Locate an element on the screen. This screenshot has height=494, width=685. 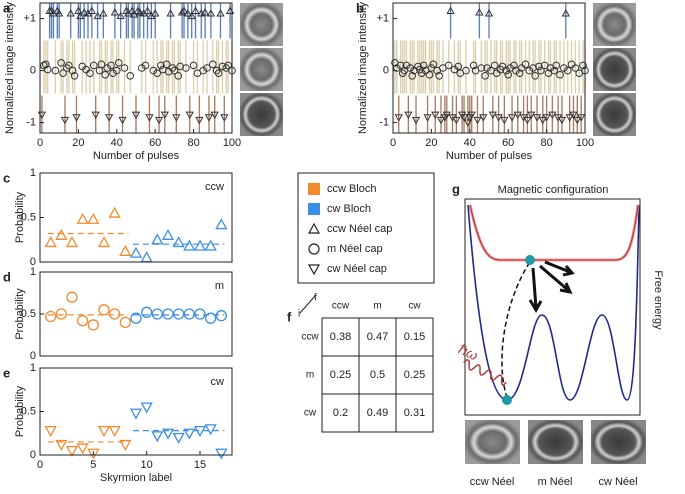
x-tick-label: 0 is located at coordinates (40, 143).